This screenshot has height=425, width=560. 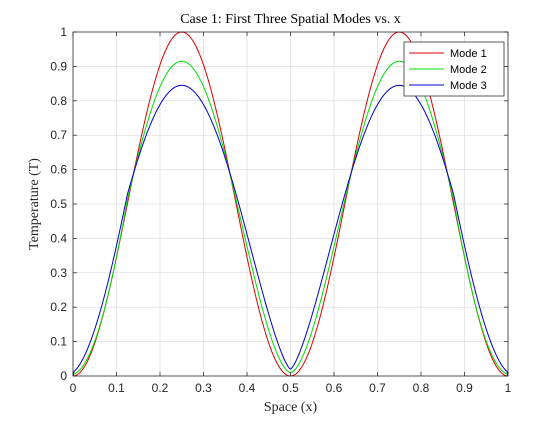 I want to click on x-tick-label: 0.3, so click(x=203, y=388).